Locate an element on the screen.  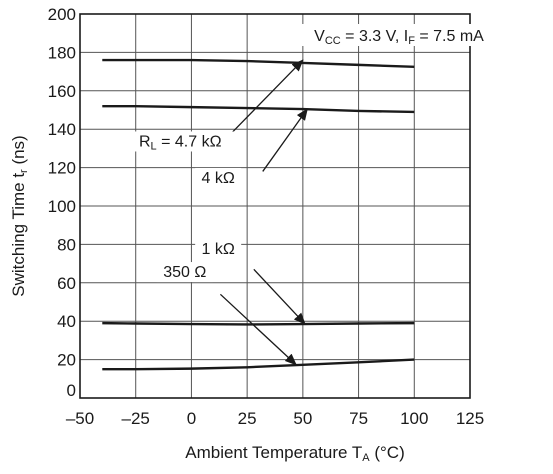
x-tick-label: 125 is located at coordinates (470, 418).